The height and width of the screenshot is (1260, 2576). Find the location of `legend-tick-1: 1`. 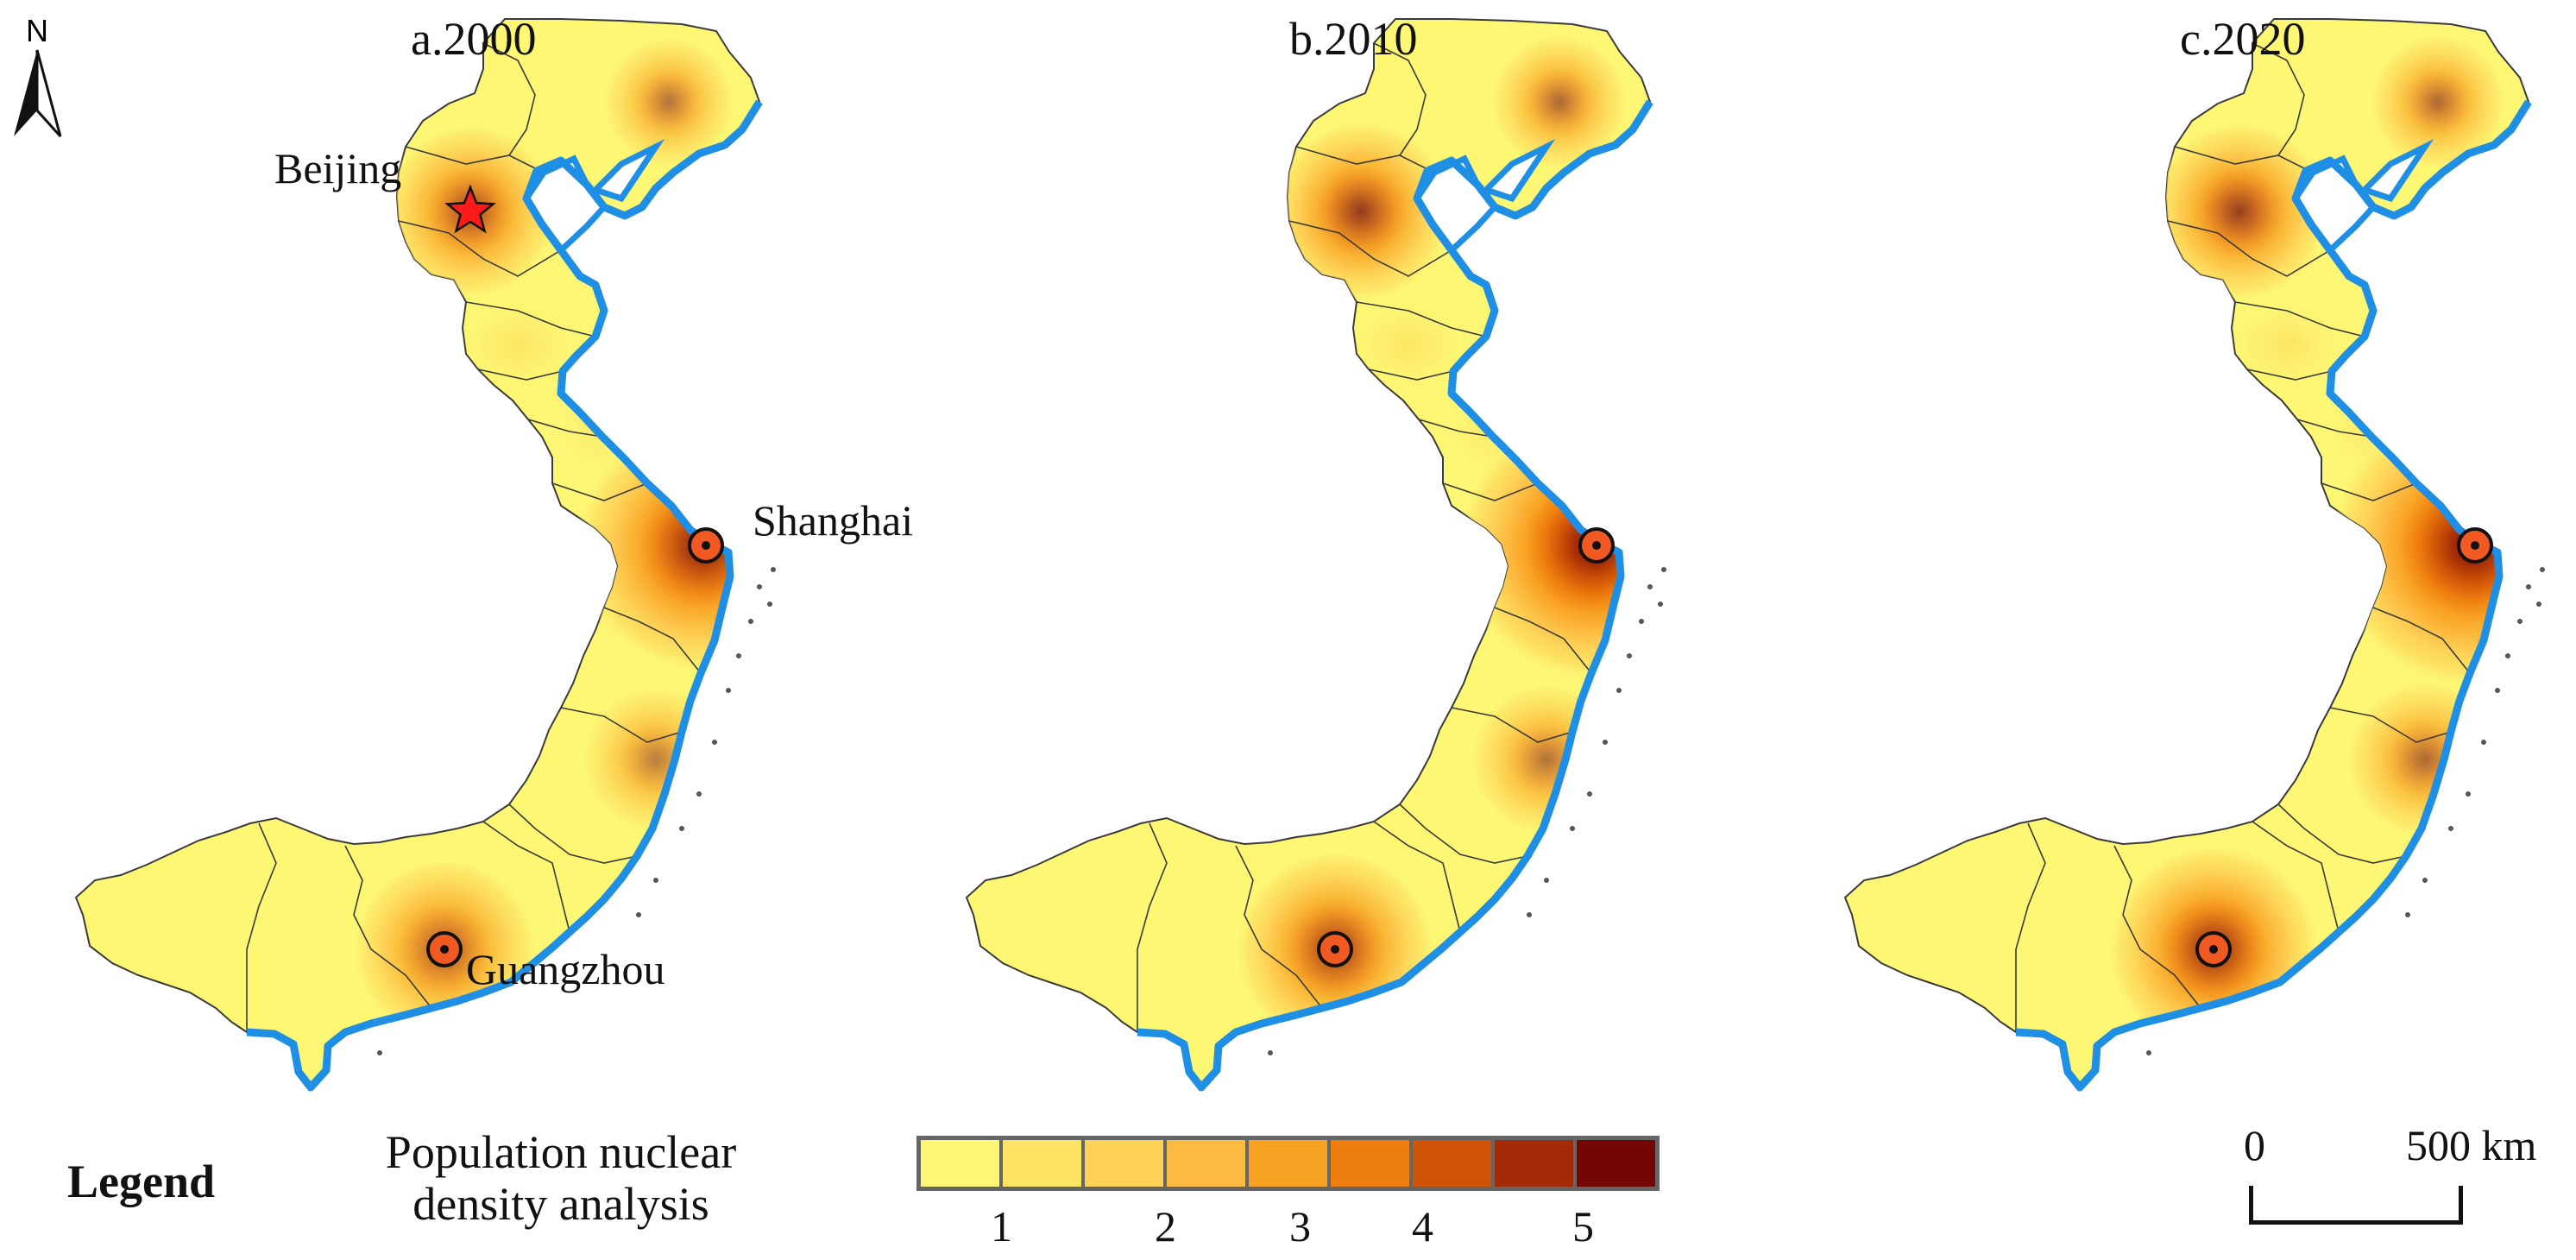

legend-tick-1: 1 is located at coordinates (1002, 1226).